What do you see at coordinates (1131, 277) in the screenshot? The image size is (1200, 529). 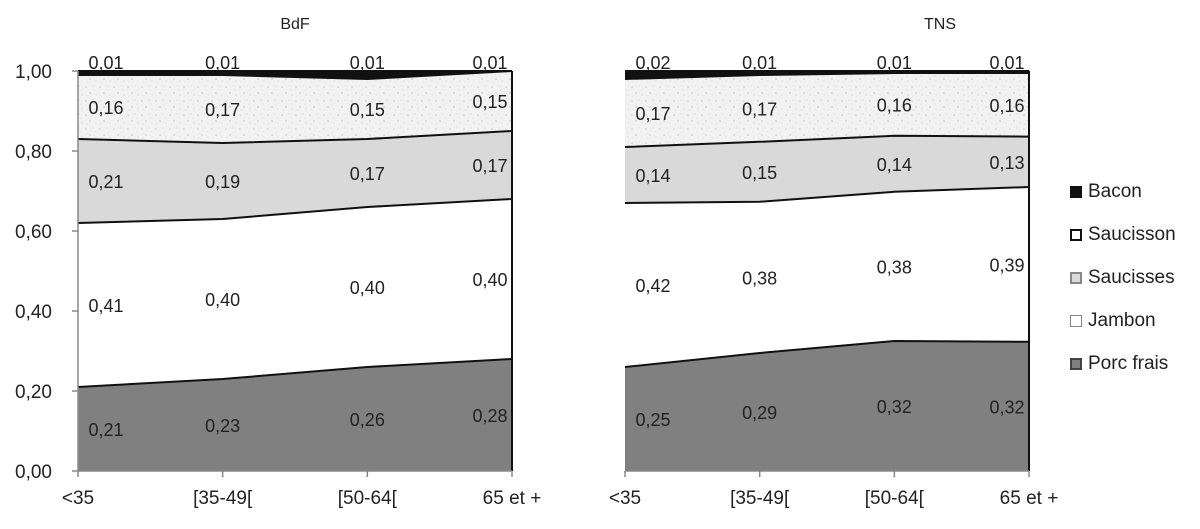 I see `legend-label-saucisses: Saucisses` at bounding box center [1131, 277].